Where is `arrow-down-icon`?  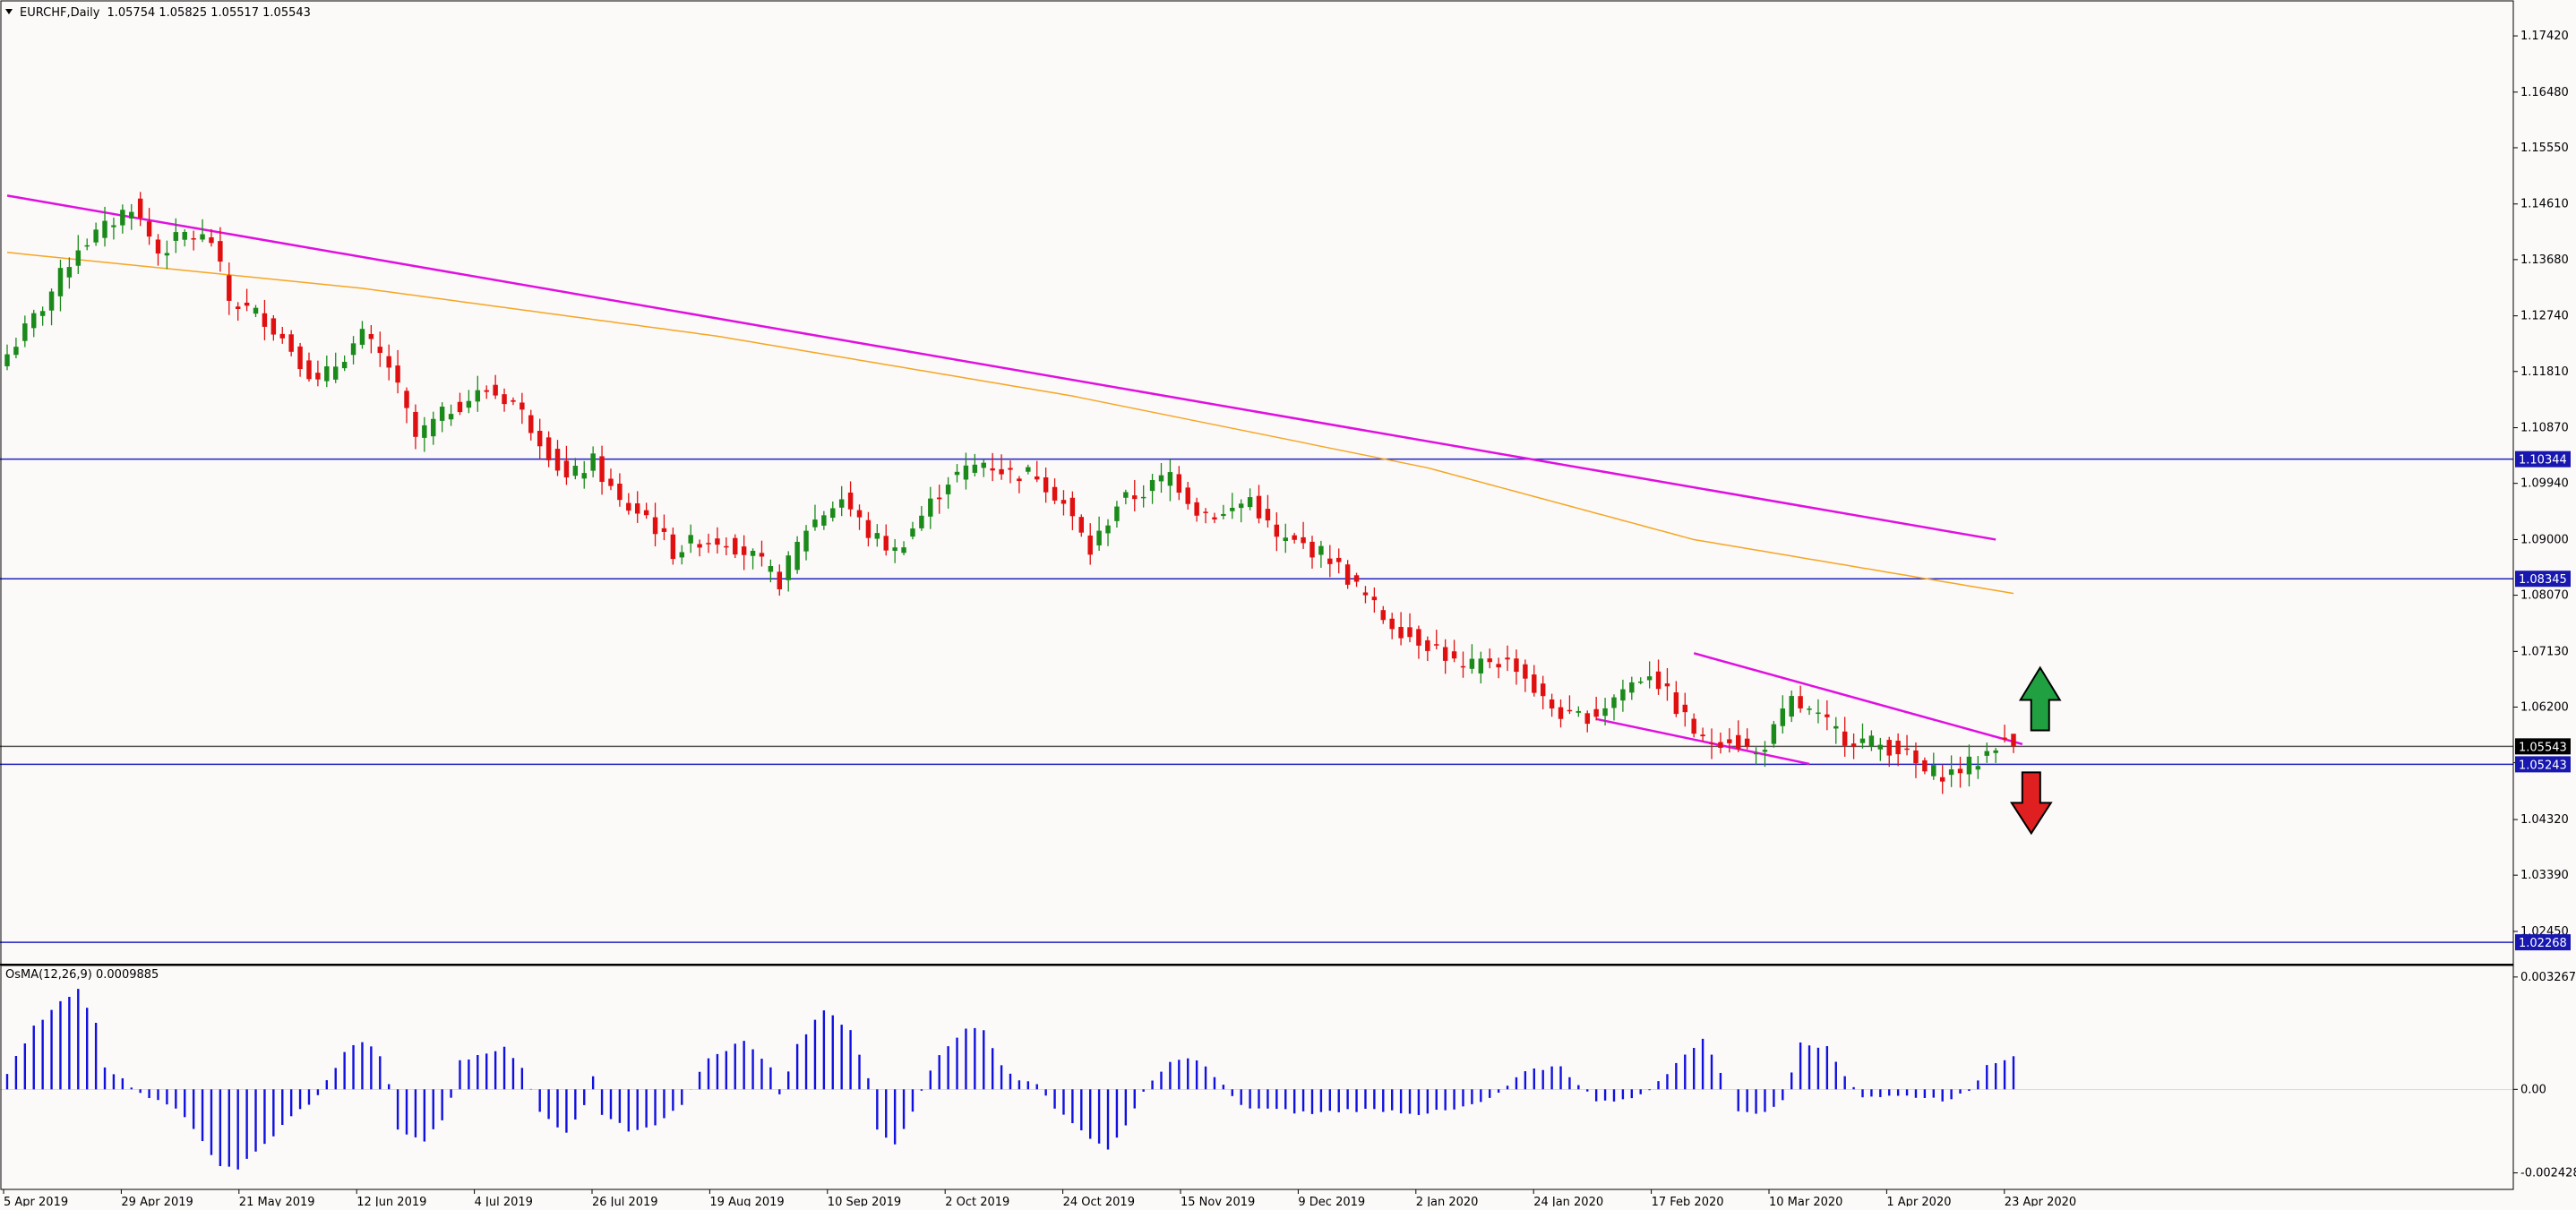 arrow-down-icon is located at coordinates (2031, 803).